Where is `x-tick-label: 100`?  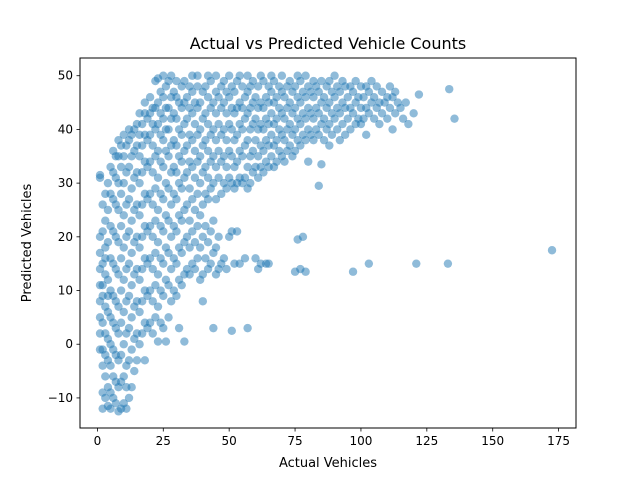 x-tick-label: 100 is located at coordinates (360, 441).